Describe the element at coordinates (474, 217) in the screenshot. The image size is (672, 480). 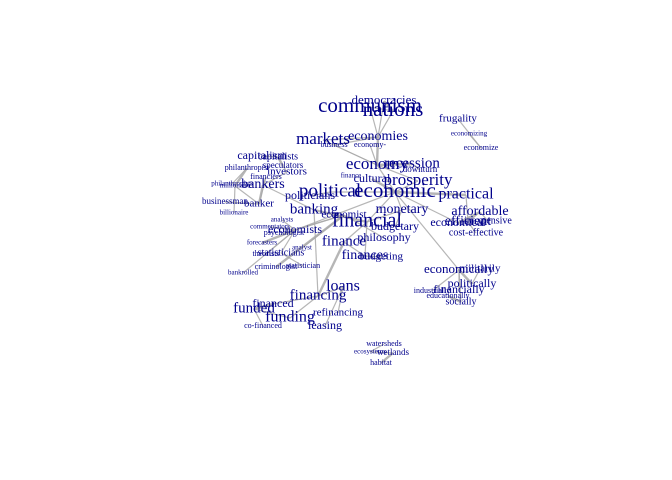
I see `edge-affordable-efficient` at that location.